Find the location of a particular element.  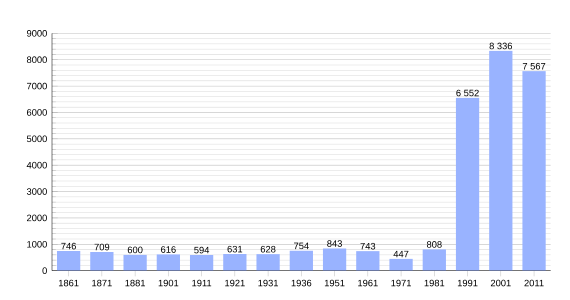

x-tick-label: 2001 is located at coordinates (500, 283).